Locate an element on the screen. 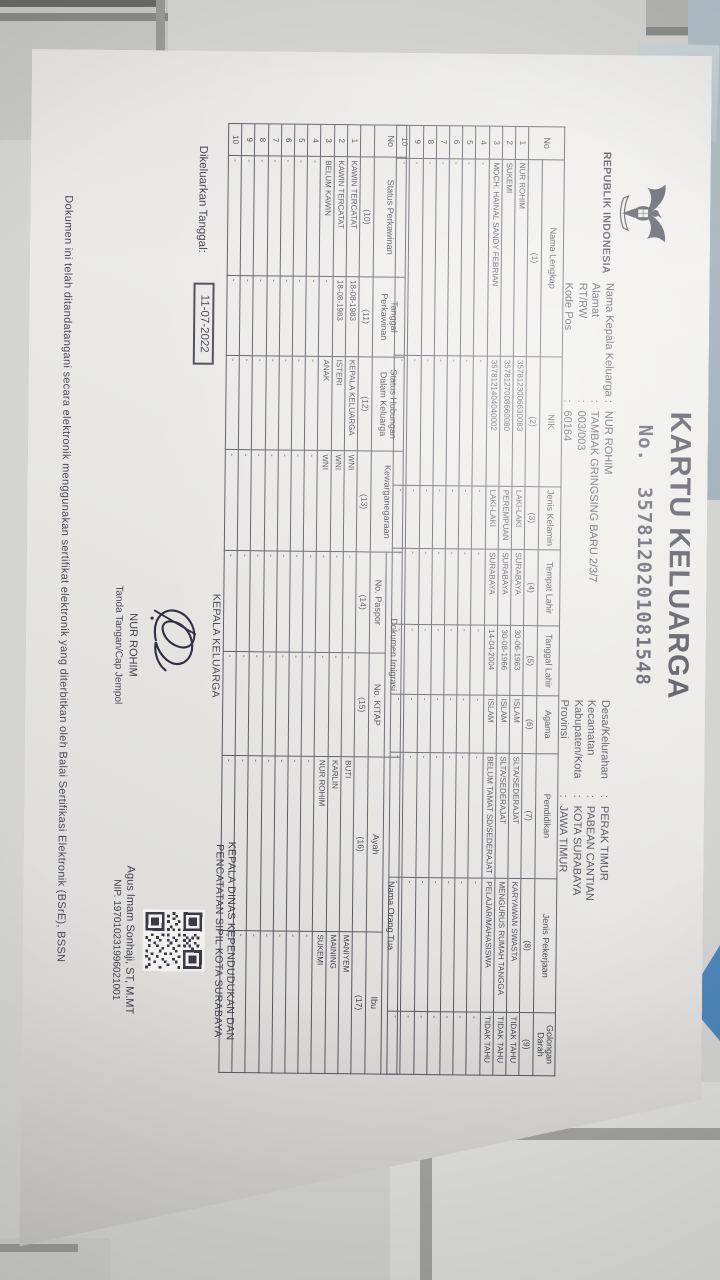 The image size is (720, 1280). cell-no: 6 is located at coordinates (456, 142).